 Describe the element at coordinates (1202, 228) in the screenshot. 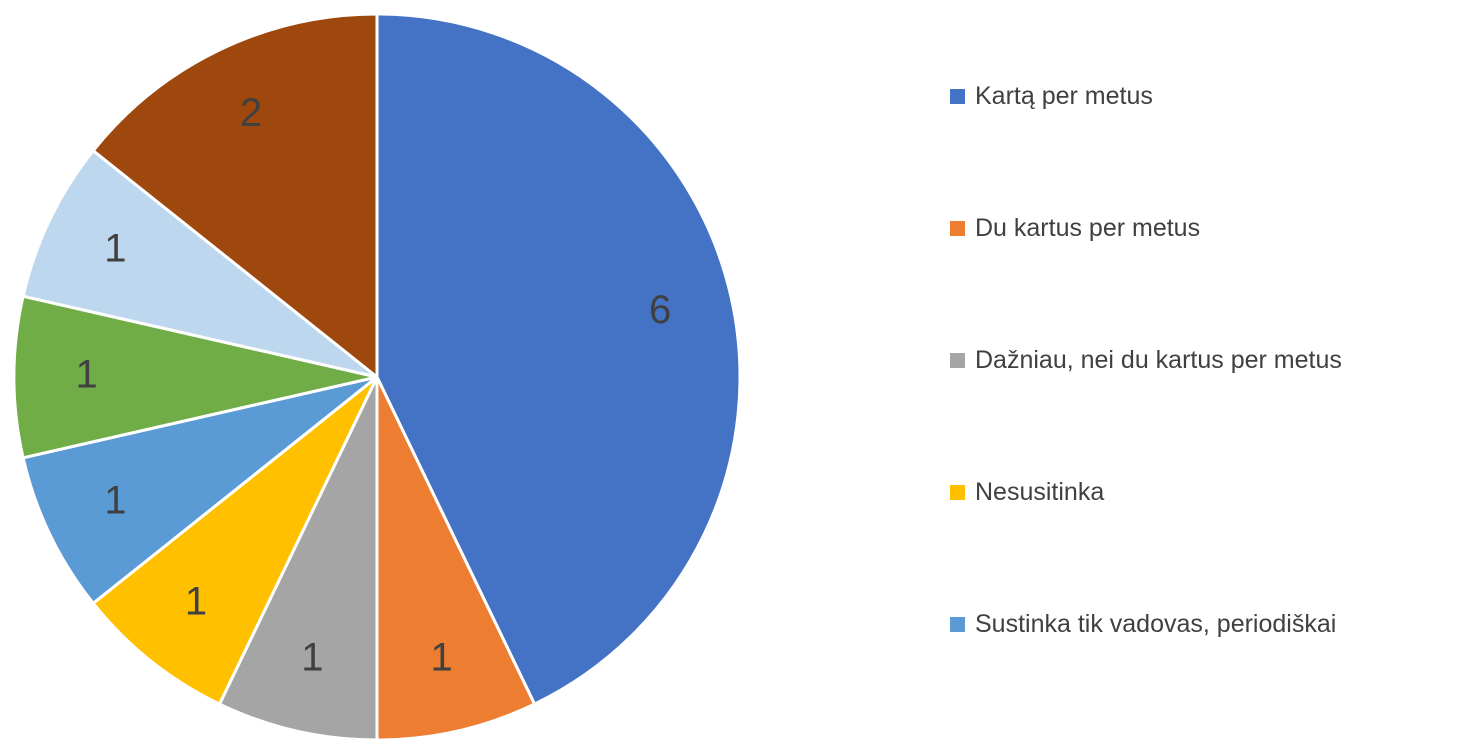

I see `legend-item: Du kartus per metus` at that location.